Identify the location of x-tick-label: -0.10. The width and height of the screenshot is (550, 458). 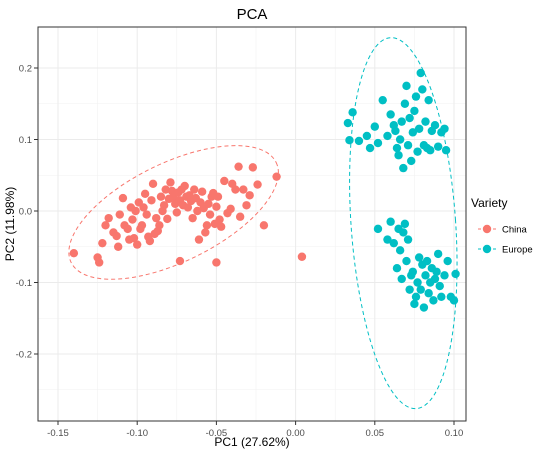
(137, 433).